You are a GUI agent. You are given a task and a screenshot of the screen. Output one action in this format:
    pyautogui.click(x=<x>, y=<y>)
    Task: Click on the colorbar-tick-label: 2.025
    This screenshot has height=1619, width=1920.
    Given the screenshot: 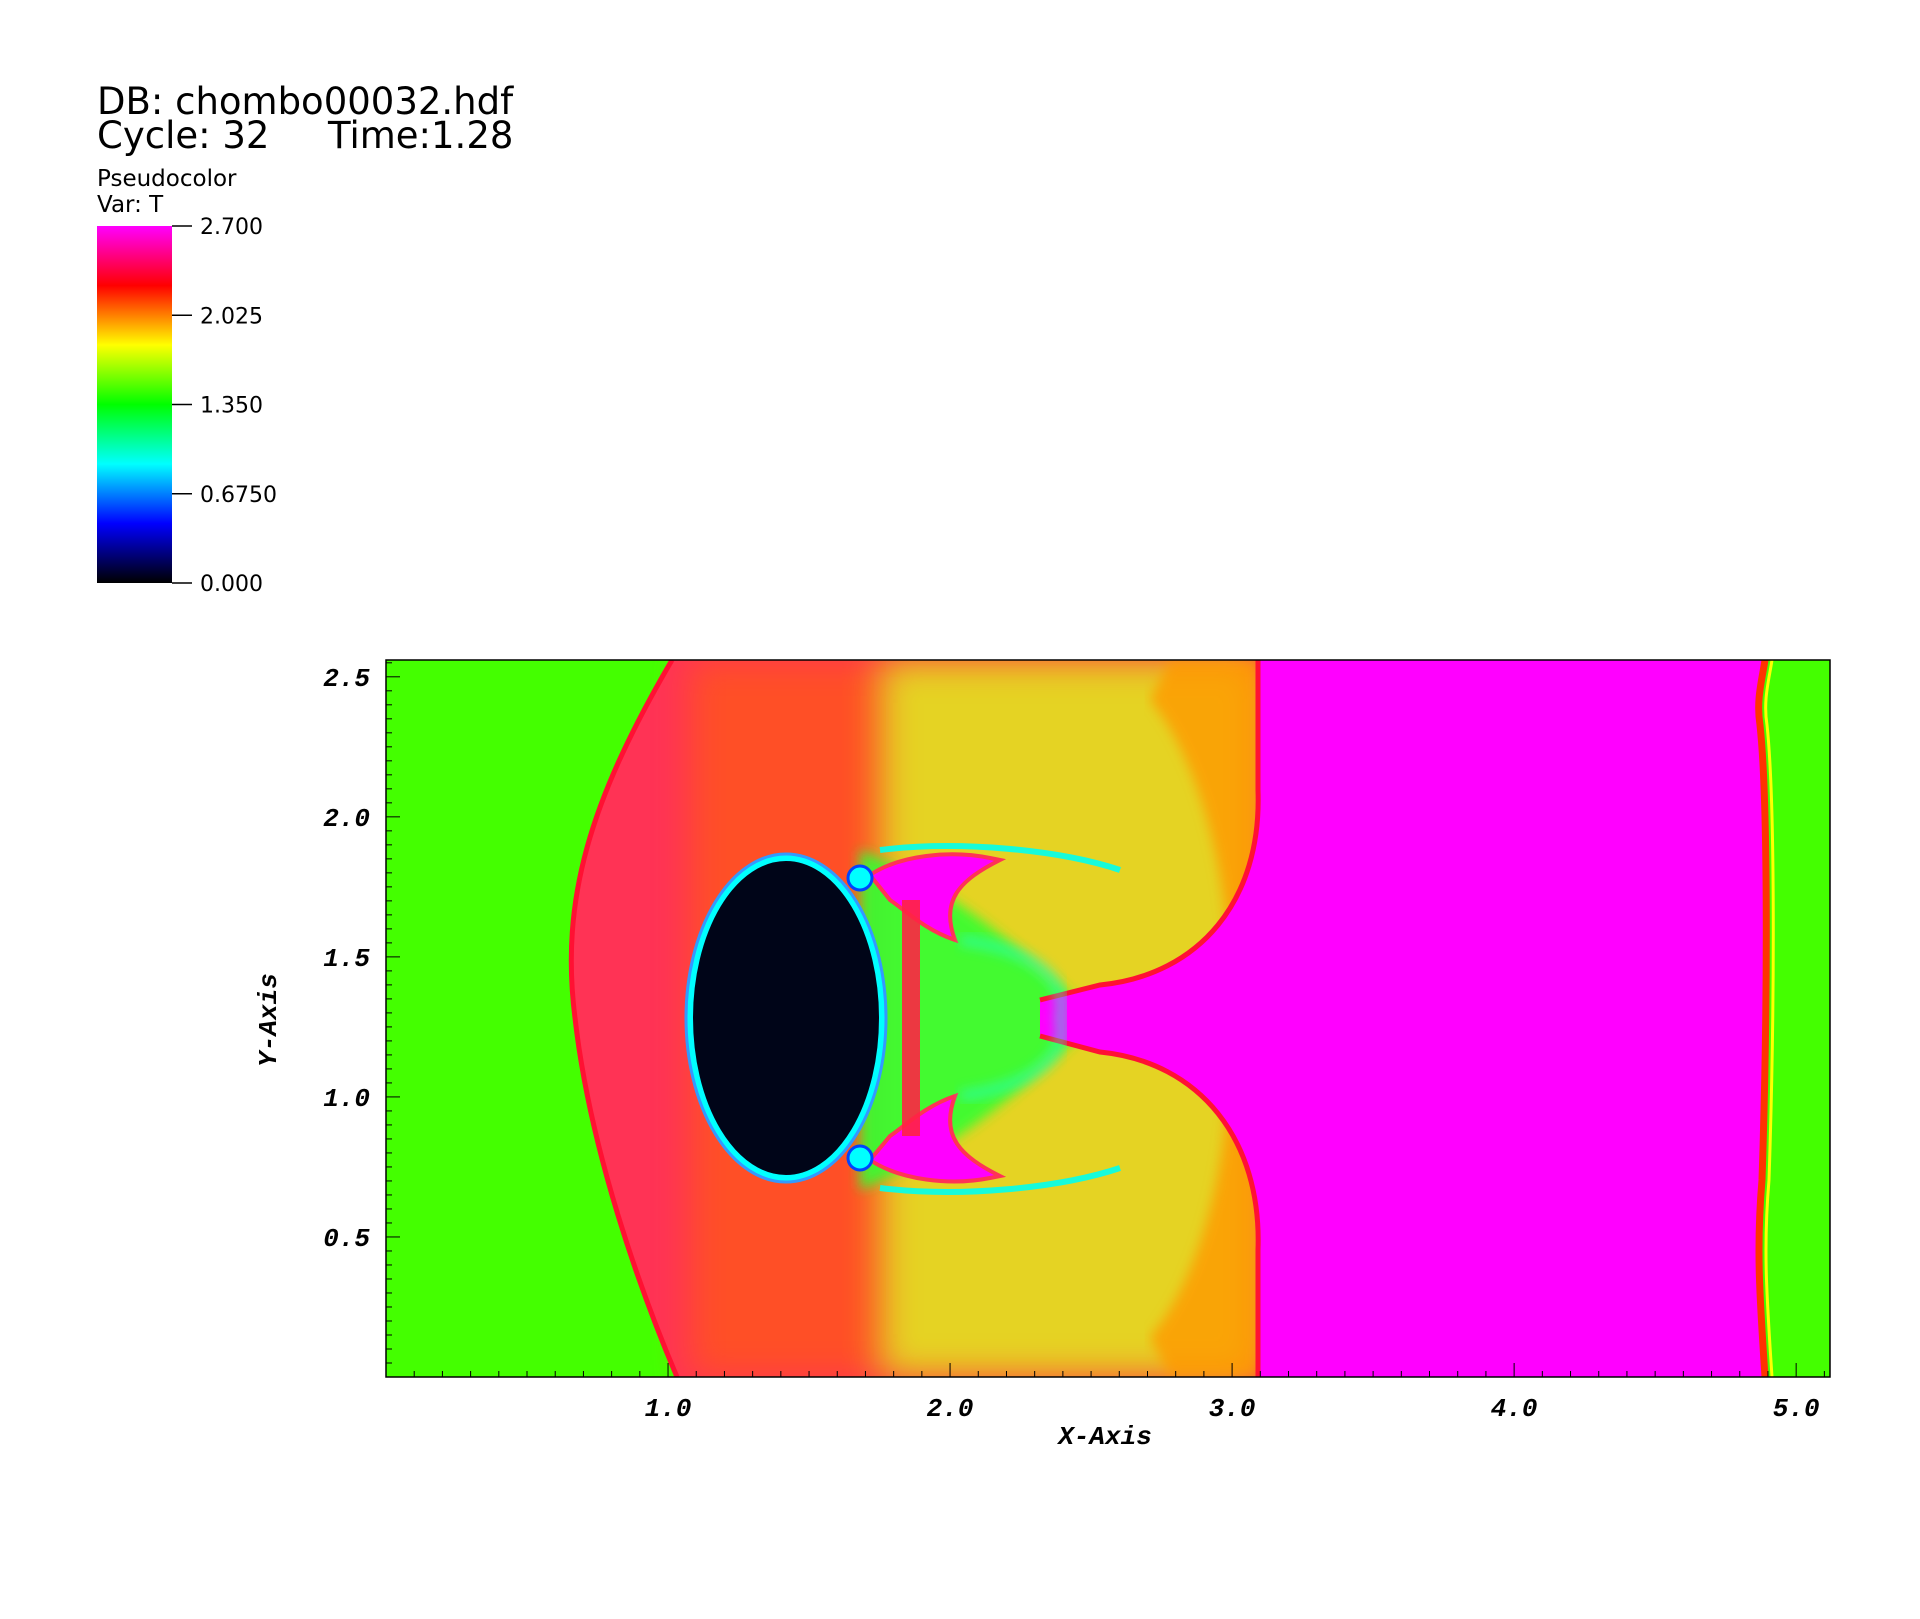 What is the action you would take?
    pyautogui.click(x=231, y=316)
    